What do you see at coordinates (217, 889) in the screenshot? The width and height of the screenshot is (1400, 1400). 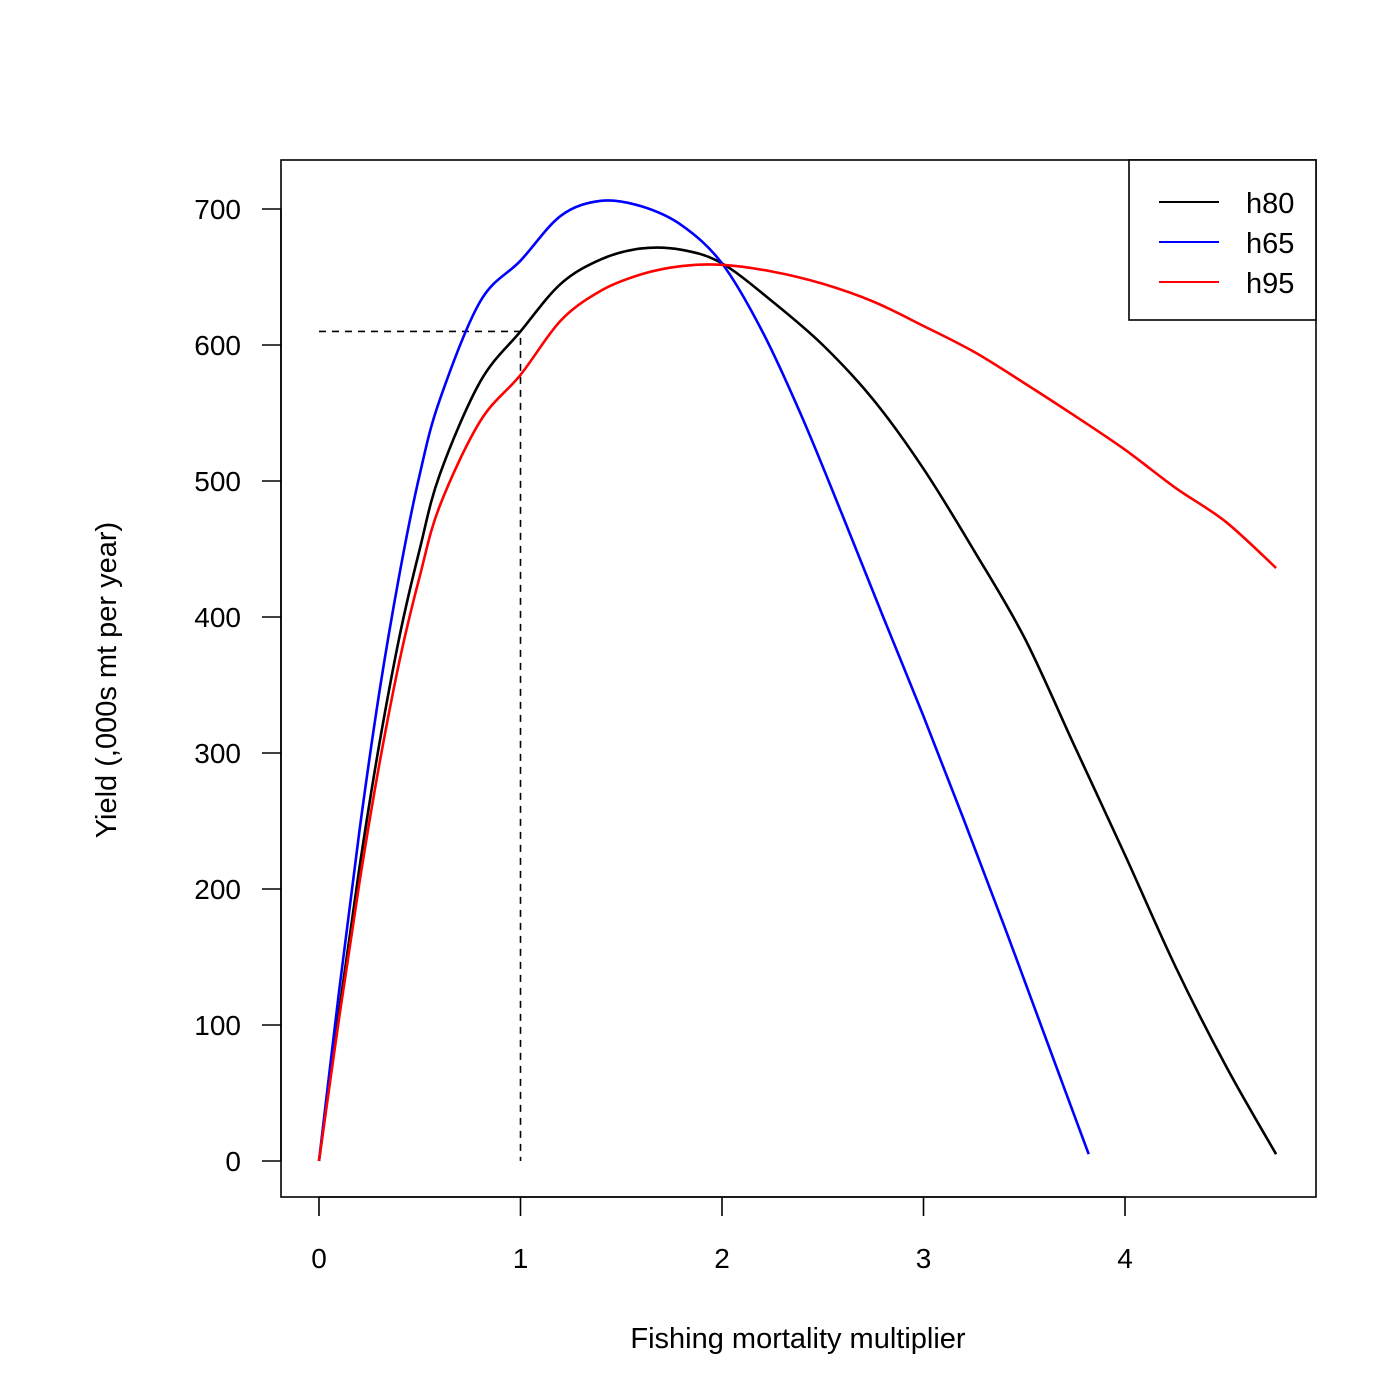 I see `y-tick-label: 200` at bounding box center [217, 889].